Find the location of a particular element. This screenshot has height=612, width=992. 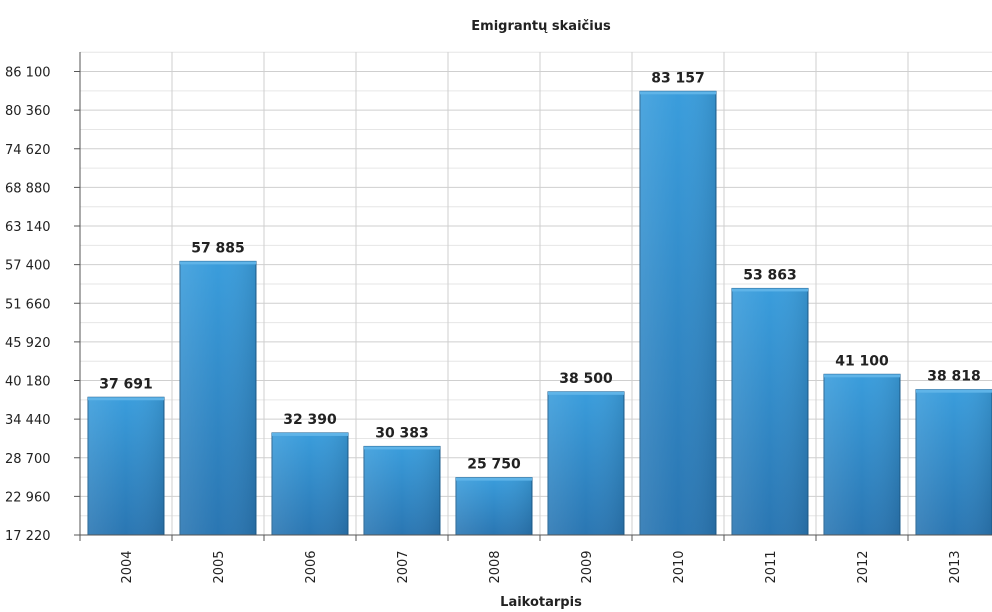

data-label: 30 383 is located at coordinates (402, 433).